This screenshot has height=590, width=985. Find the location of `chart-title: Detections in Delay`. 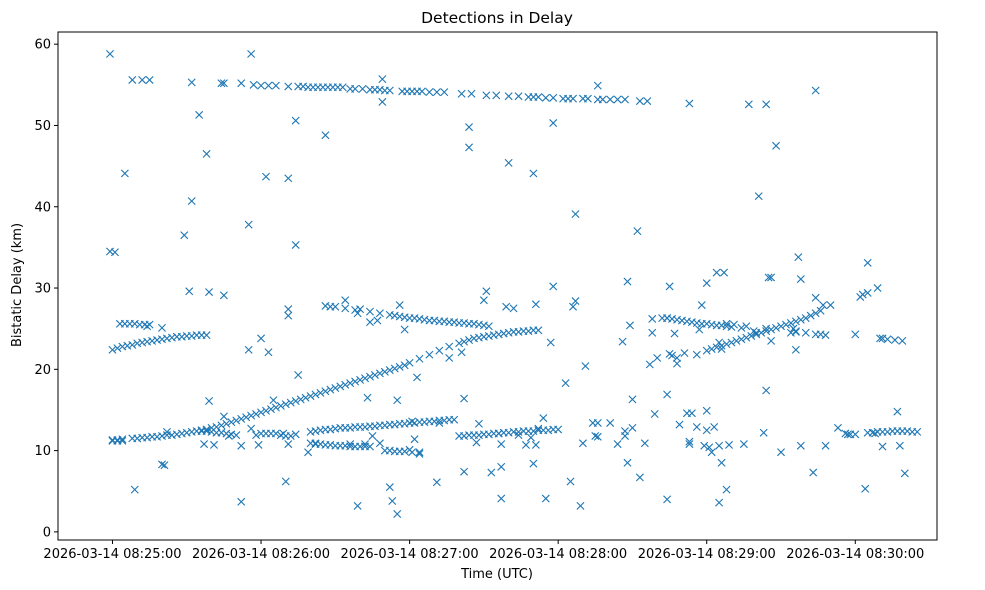

chart-title: Detections in Delay is located at coordinates (497, 18).